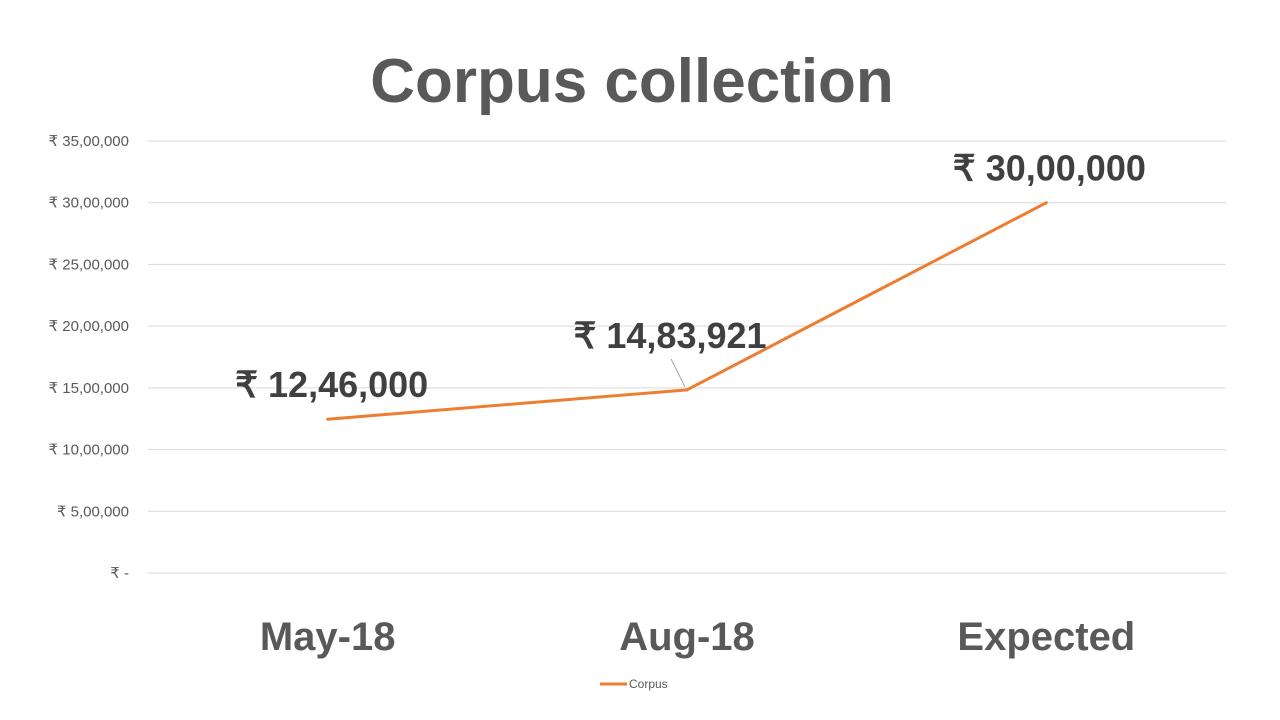 The height and width of the screenshot is (720, 1280). I want to click on x-tick-label: Aug-18, so click(687, 637).